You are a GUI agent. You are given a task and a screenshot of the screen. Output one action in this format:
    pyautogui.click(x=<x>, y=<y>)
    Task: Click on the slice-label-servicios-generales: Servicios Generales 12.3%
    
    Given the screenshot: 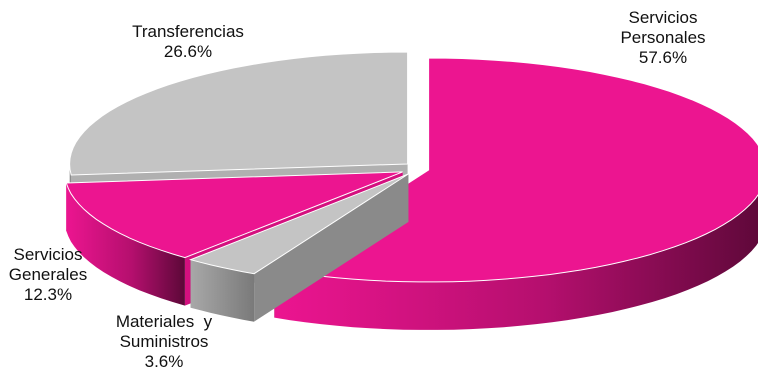 What is the action you would take?
    pyautogui.click(x=48, y=275)
    